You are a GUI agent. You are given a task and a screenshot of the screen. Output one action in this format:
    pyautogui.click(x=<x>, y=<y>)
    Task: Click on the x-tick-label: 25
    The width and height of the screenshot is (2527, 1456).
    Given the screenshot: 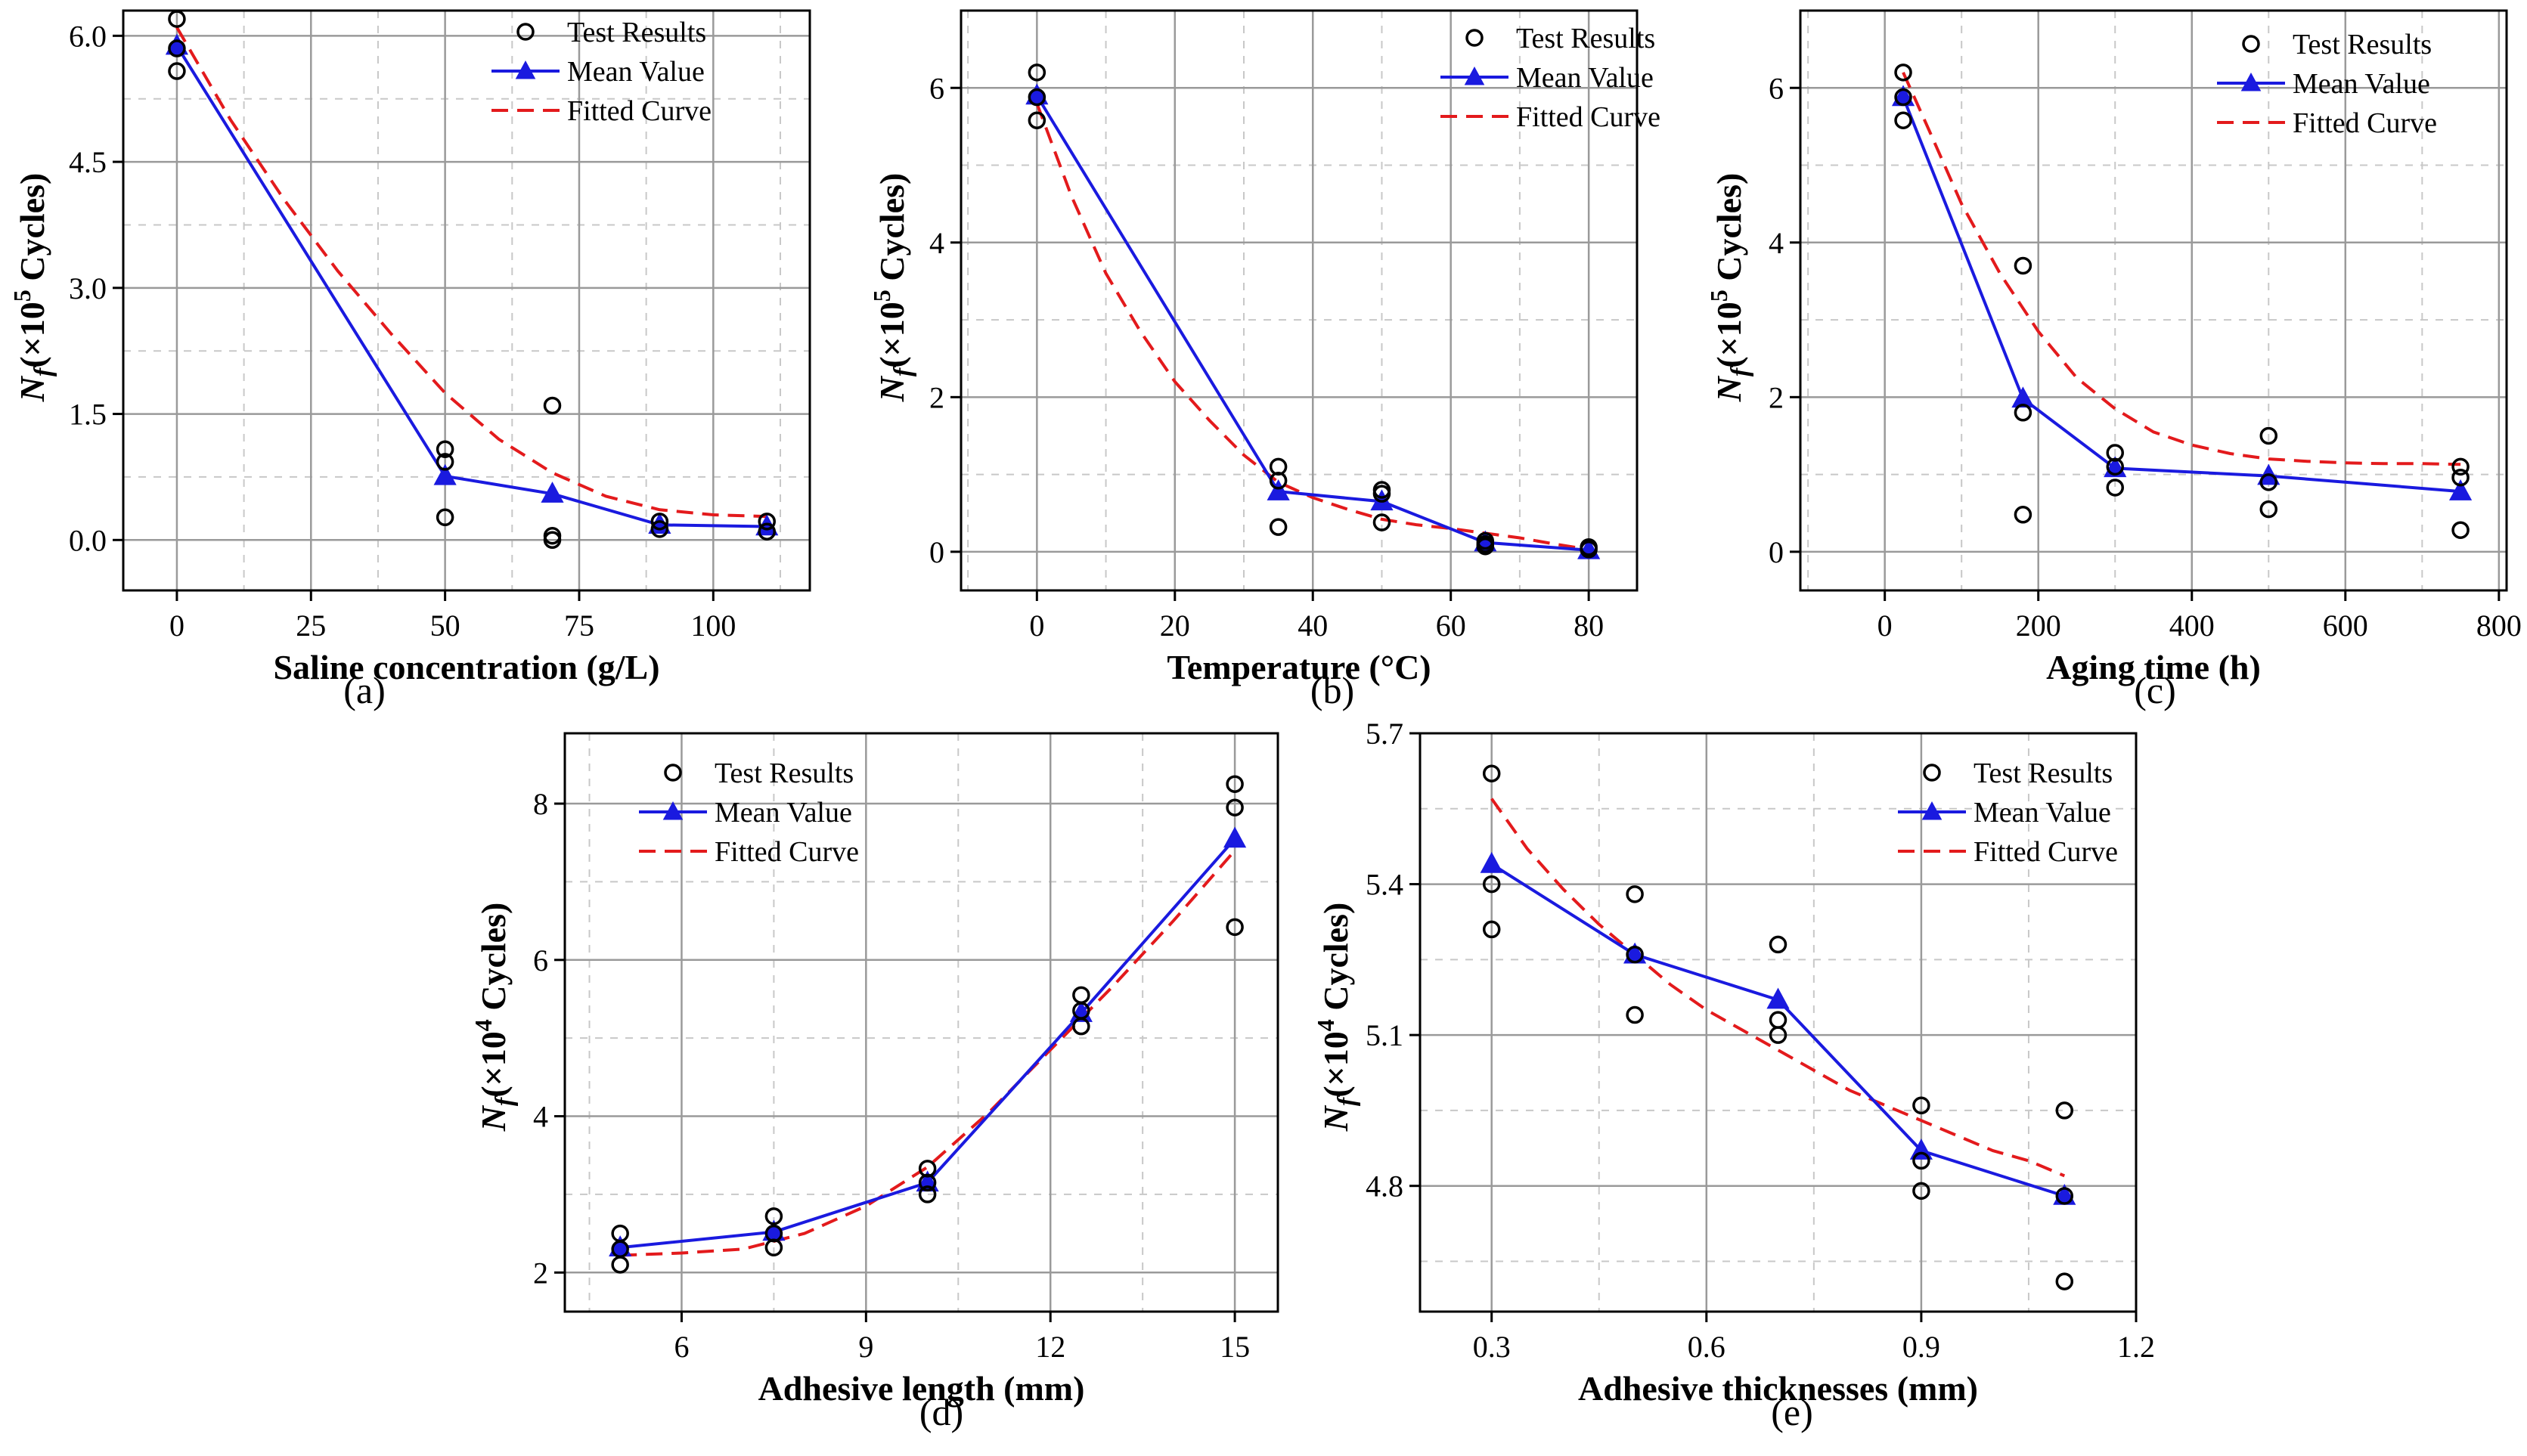 What is the action you would take?
    pyautogui.click(x=311, y=626)
    